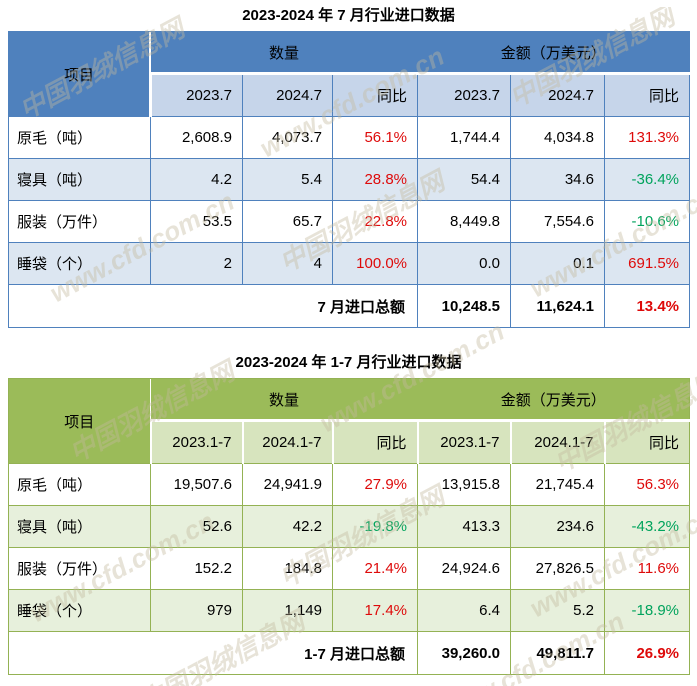 Image resolution: width=697 pixels, height=686 pixels. I want to click on cell-qty-2024: 184.8, so click(287, 568).